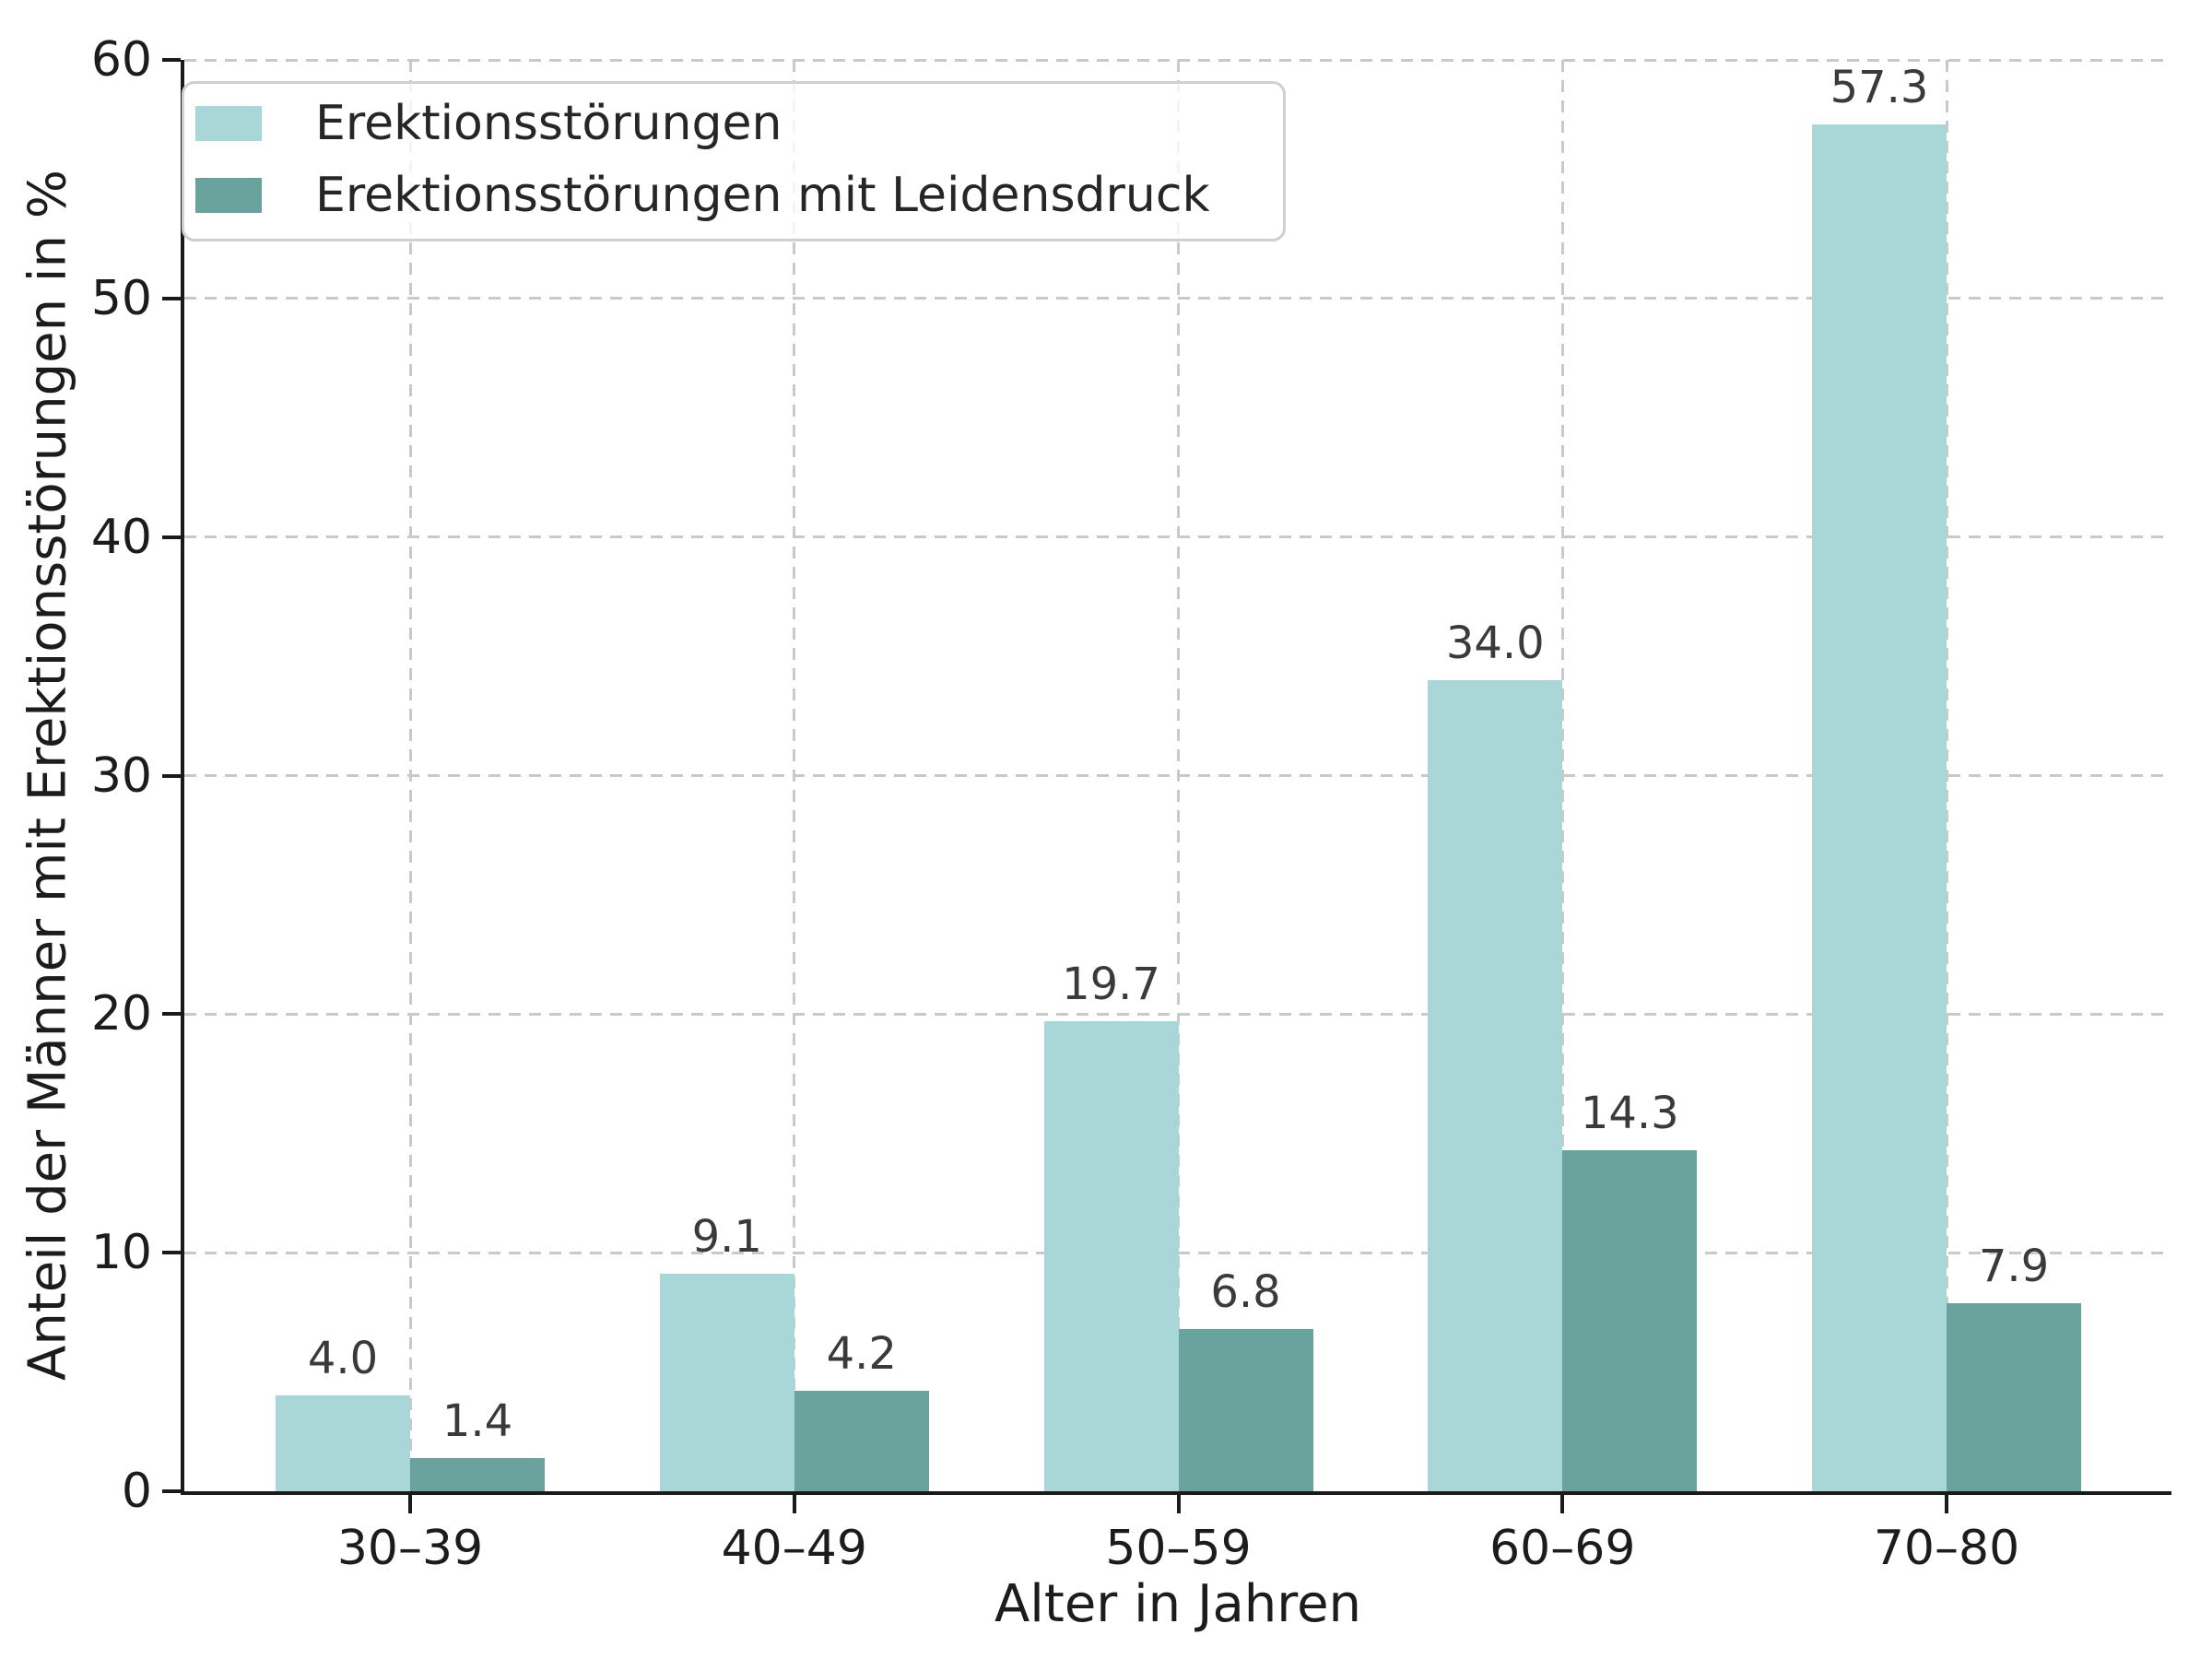 The image size is (2212, 1659). I want to click on legend-item: Erektionsstörungen, so click(739, 123).